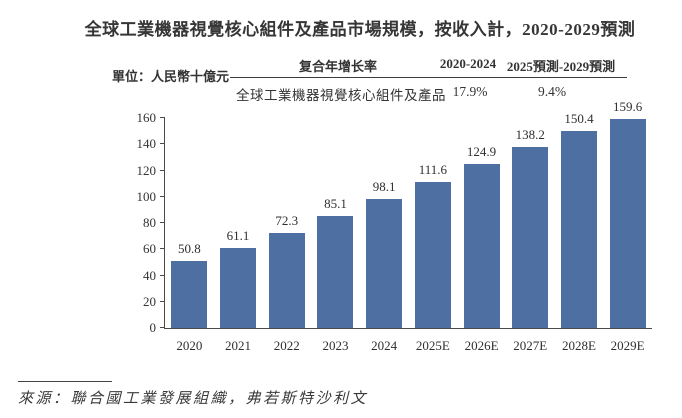 This screenshot has height=418, width=682. I want to click on bar-2026E, so click(481, 246).